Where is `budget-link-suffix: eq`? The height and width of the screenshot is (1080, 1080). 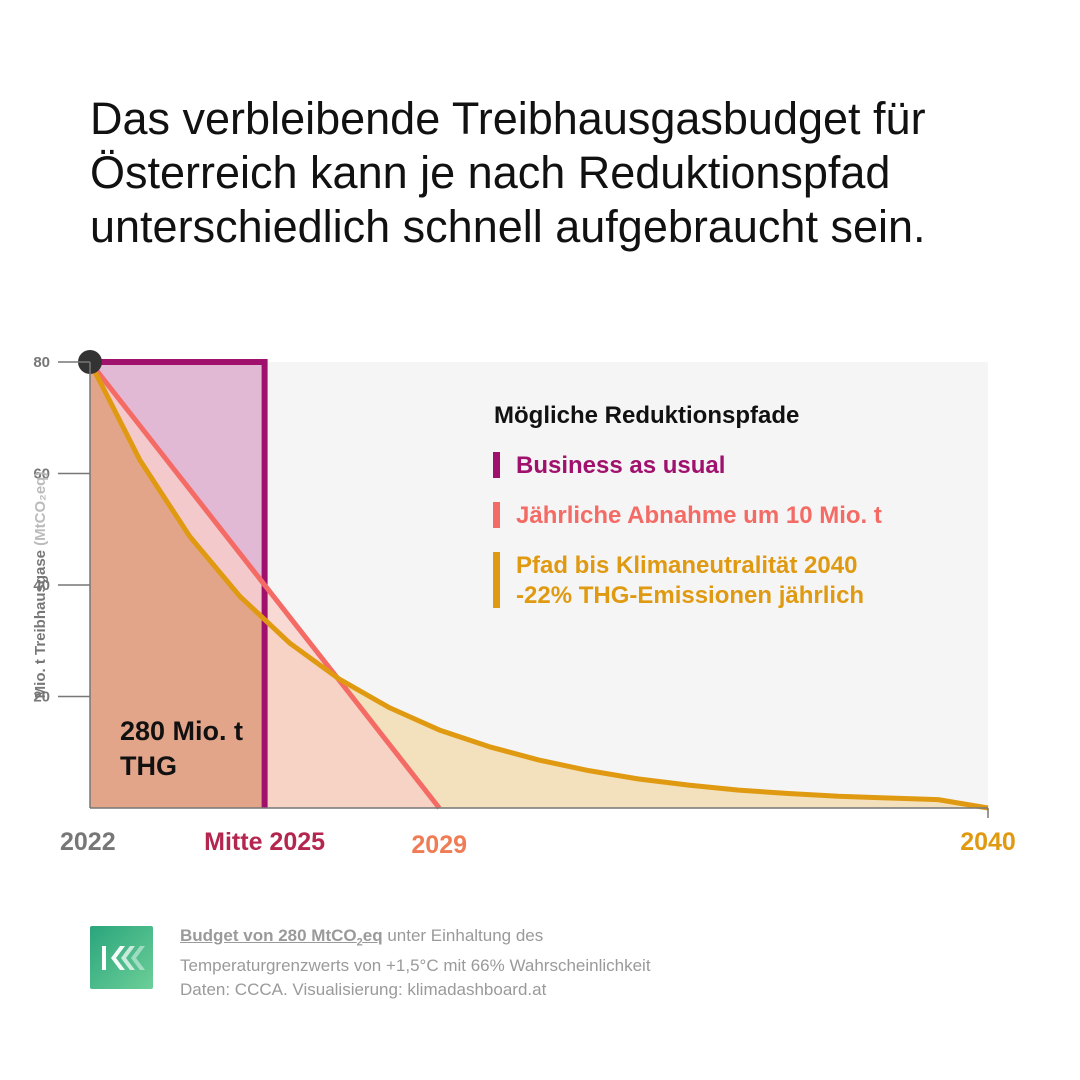
budget-link-suffix: eq is located at coordinates (372, 935).